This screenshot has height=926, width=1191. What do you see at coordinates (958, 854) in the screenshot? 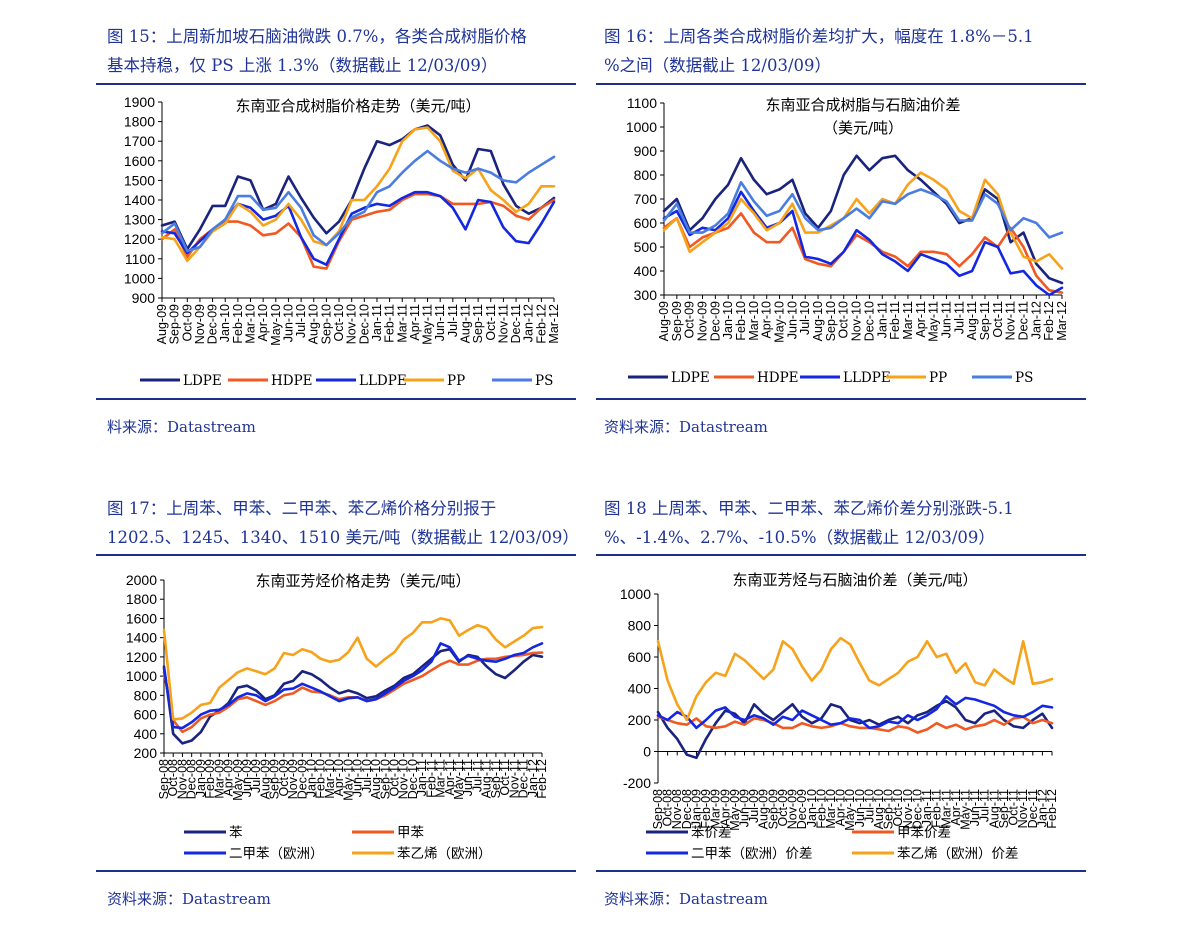
I see `legend-label: 苯乙烯（欧洲）价差` at bounding box center [958, 854].